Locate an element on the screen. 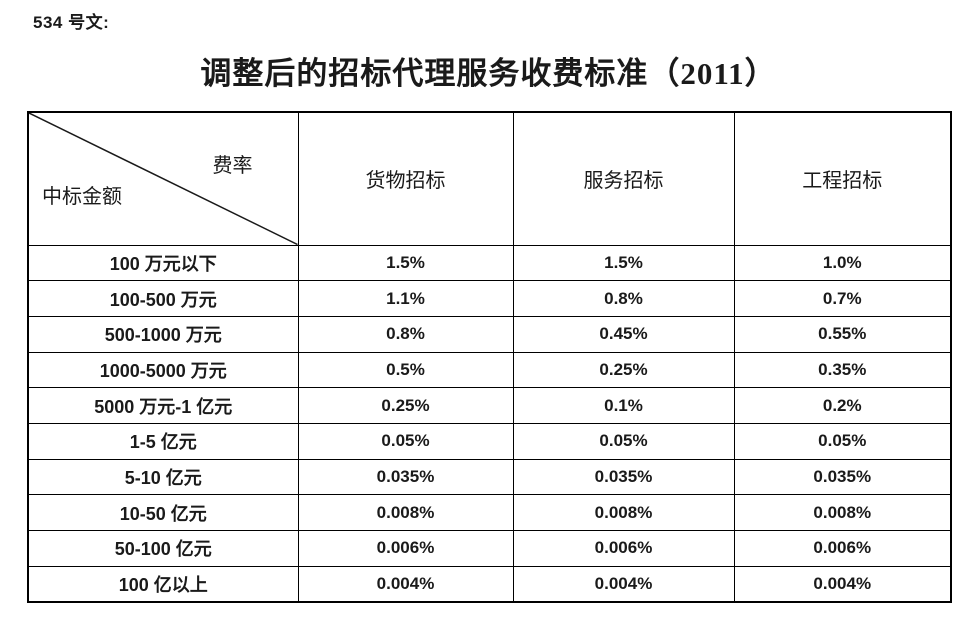  fee-value-cell: 0.55% is located at coordinates (842, 334).